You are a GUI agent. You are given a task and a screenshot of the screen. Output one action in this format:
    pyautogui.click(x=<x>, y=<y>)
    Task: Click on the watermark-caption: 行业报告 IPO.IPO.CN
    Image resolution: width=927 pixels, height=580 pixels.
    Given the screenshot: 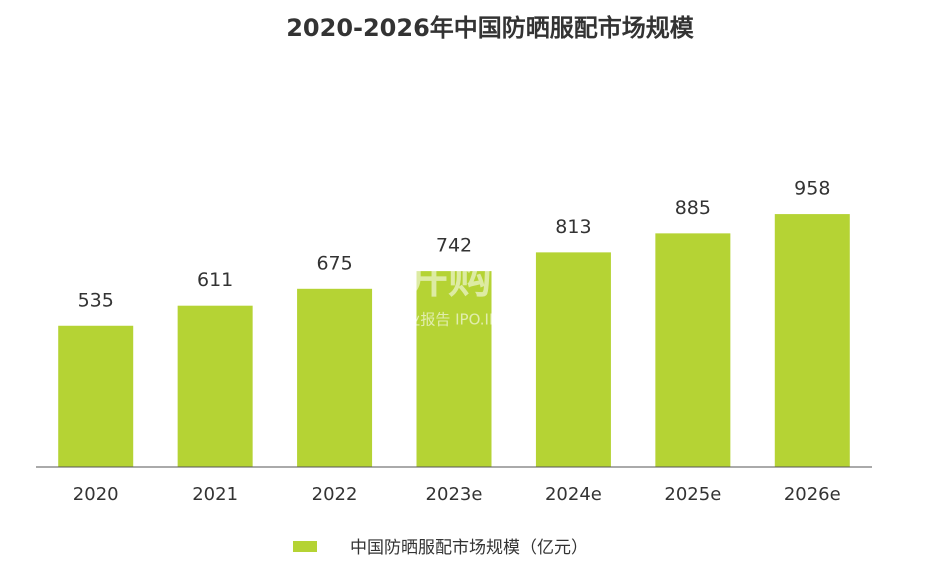 What is the action you would take?
    pyautogui.click(x=462, y=320)
    